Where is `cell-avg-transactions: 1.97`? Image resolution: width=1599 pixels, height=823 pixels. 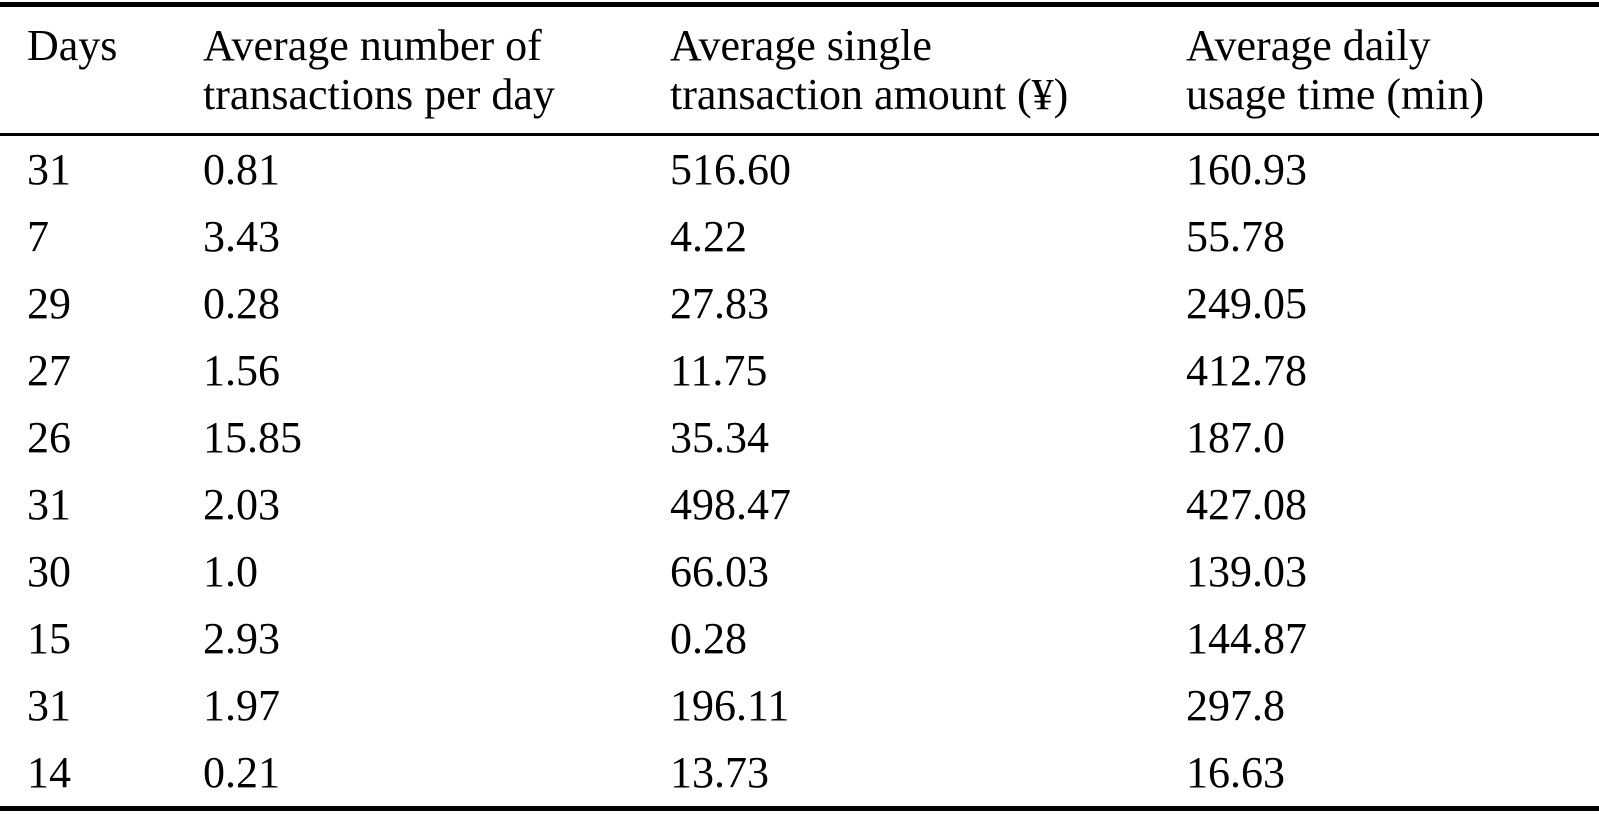
cell-avg-transactions: 1.97 is located at coordinates (241, 705).